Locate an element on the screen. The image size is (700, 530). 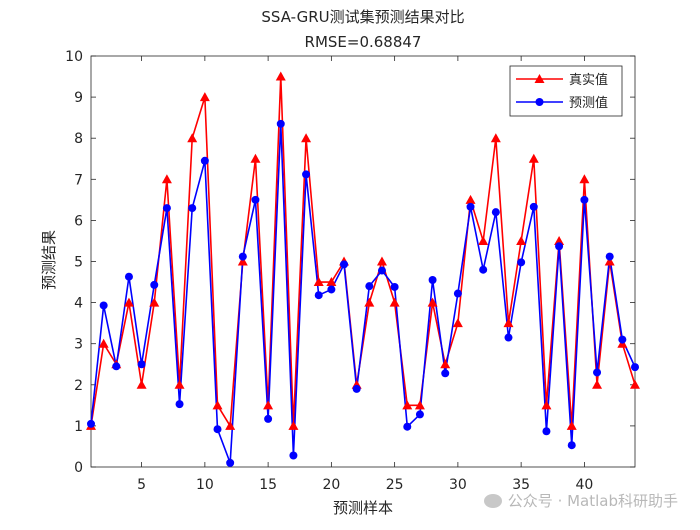
watermark-text: 公众号 · Matlab科研助手 is located at coordinates (592, 501).